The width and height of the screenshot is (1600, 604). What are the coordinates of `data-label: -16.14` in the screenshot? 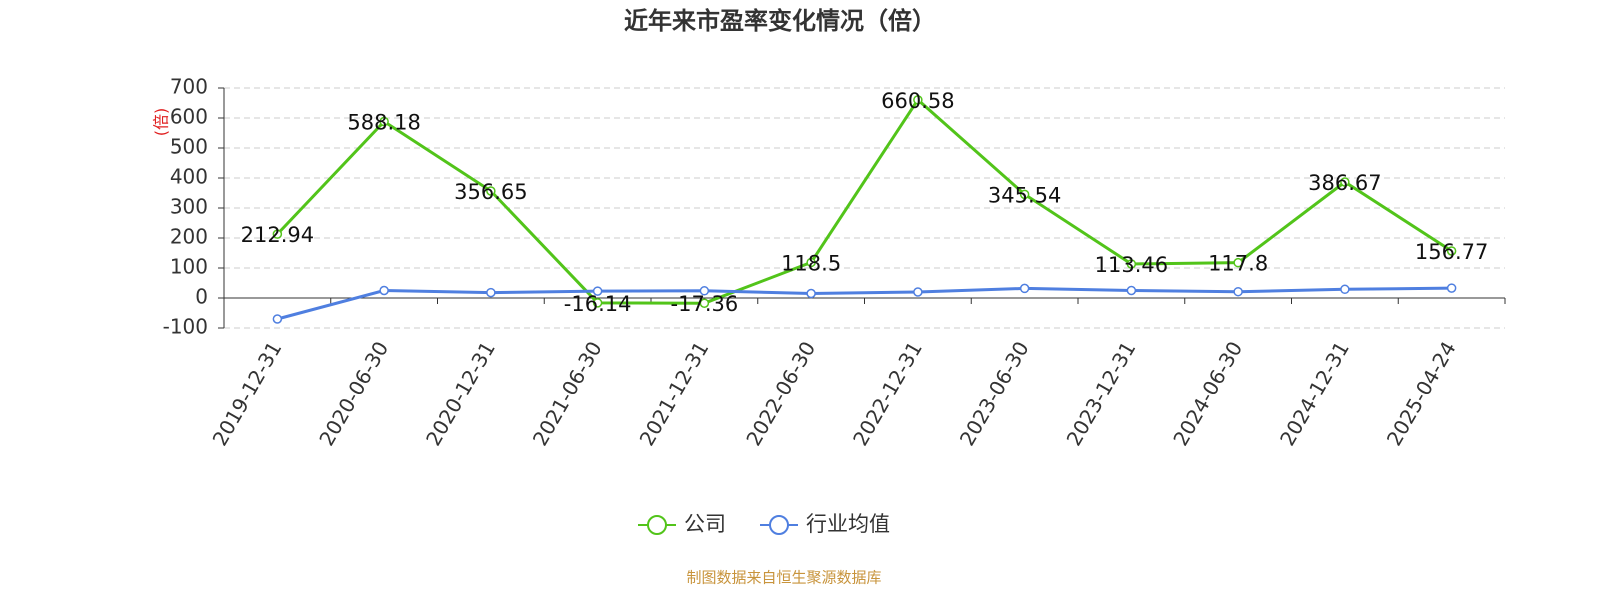 It's located at (598, 304).